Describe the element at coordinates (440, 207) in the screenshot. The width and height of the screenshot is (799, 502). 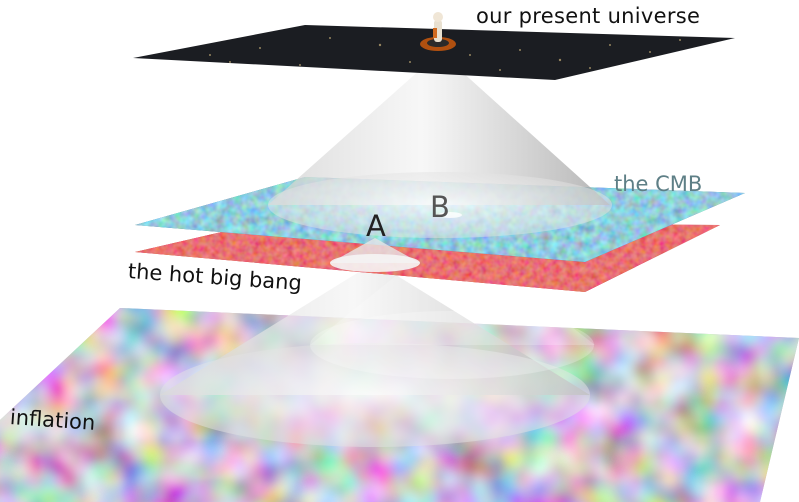
I see `point-b-label: B` at that location.